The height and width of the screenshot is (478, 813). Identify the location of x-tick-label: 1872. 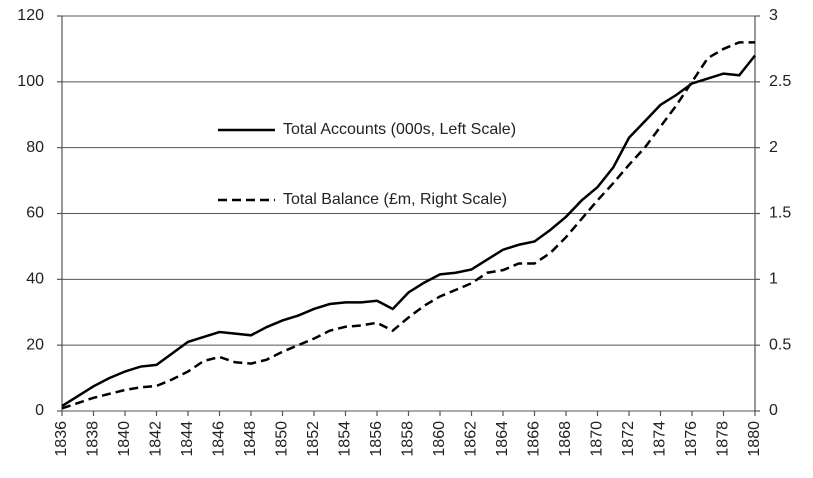
(628, 439).